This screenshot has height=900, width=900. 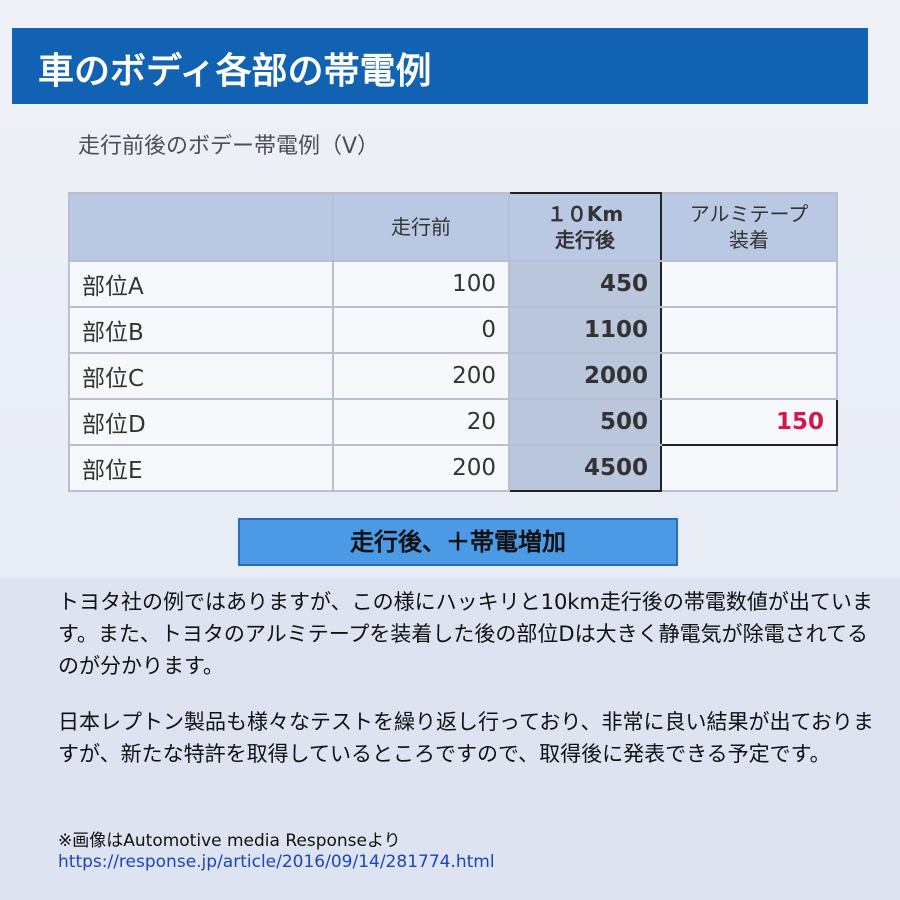 What do you see at coordinates (201, 422) in the screenshot?
I see `part-cell: 部位D` at bounding box center [201, 422].